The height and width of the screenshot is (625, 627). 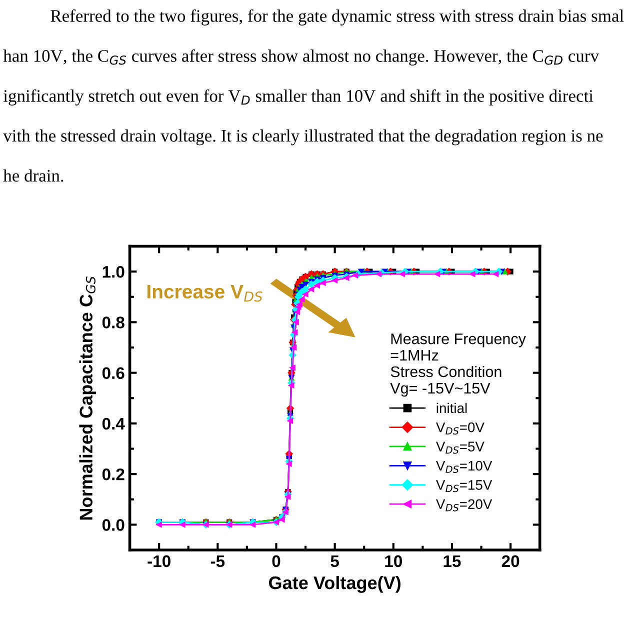 What do you see at coordinates (464, 466) in the screenshot?
I see `legend-label: V$_{DS}$=10V` at bounding box center [464, 466].